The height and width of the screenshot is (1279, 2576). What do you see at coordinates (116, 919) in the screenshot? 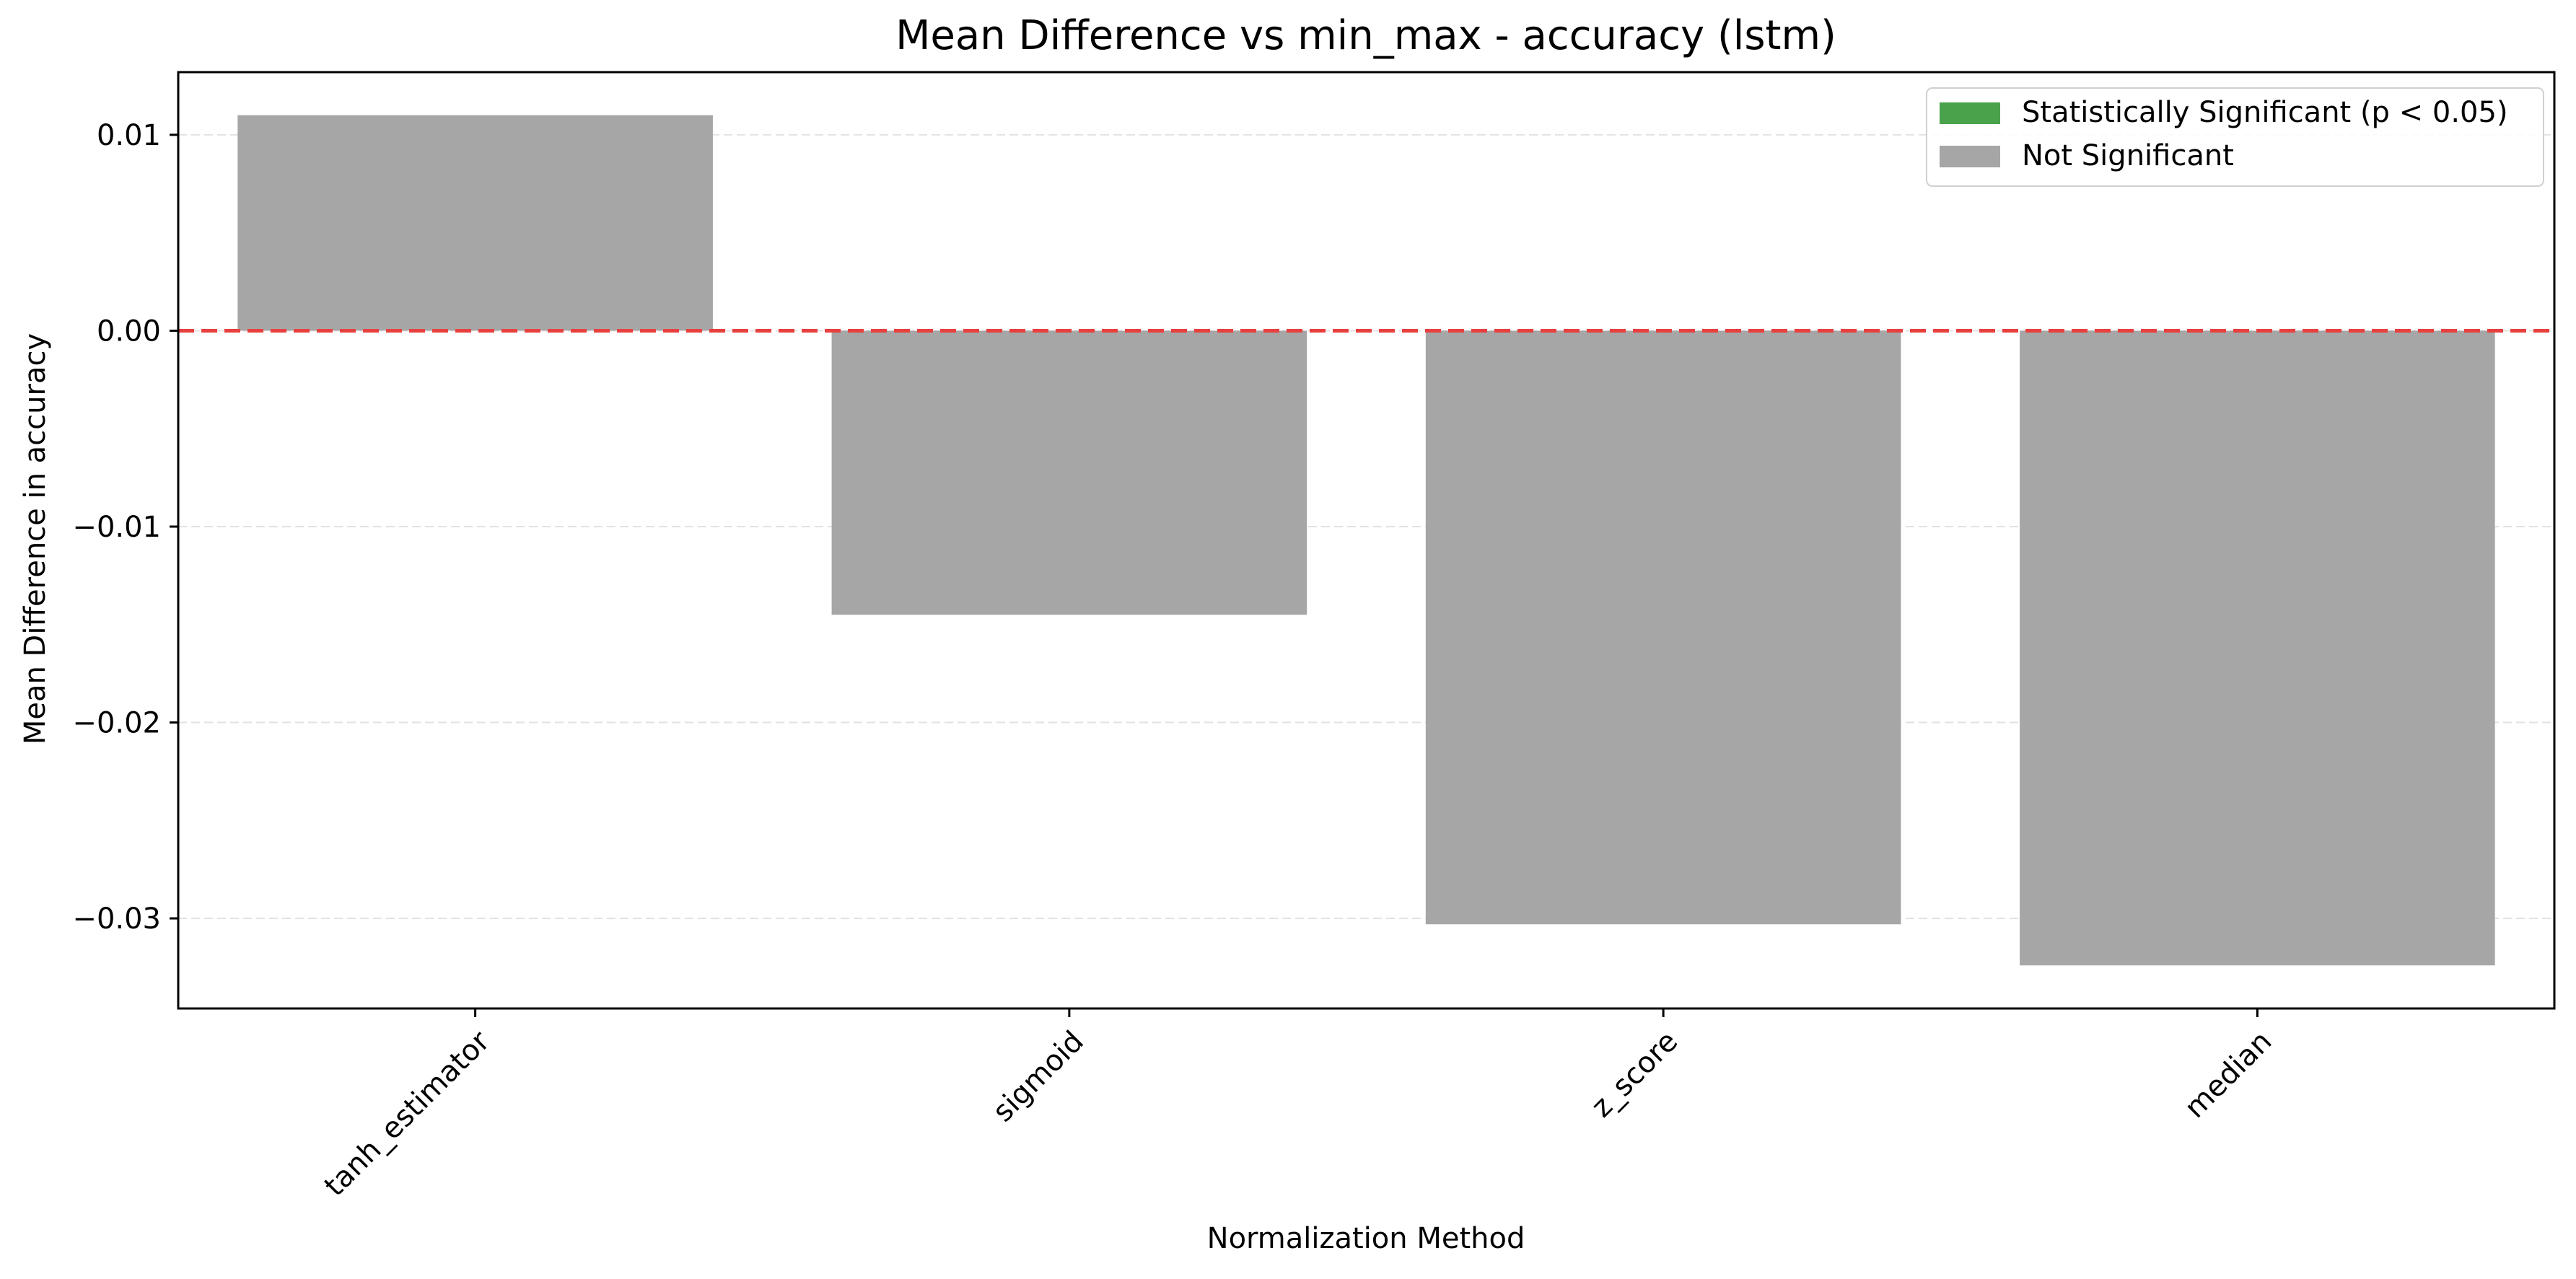
I see `y-tick-label: −0.03` at bounding box center [116, 919].